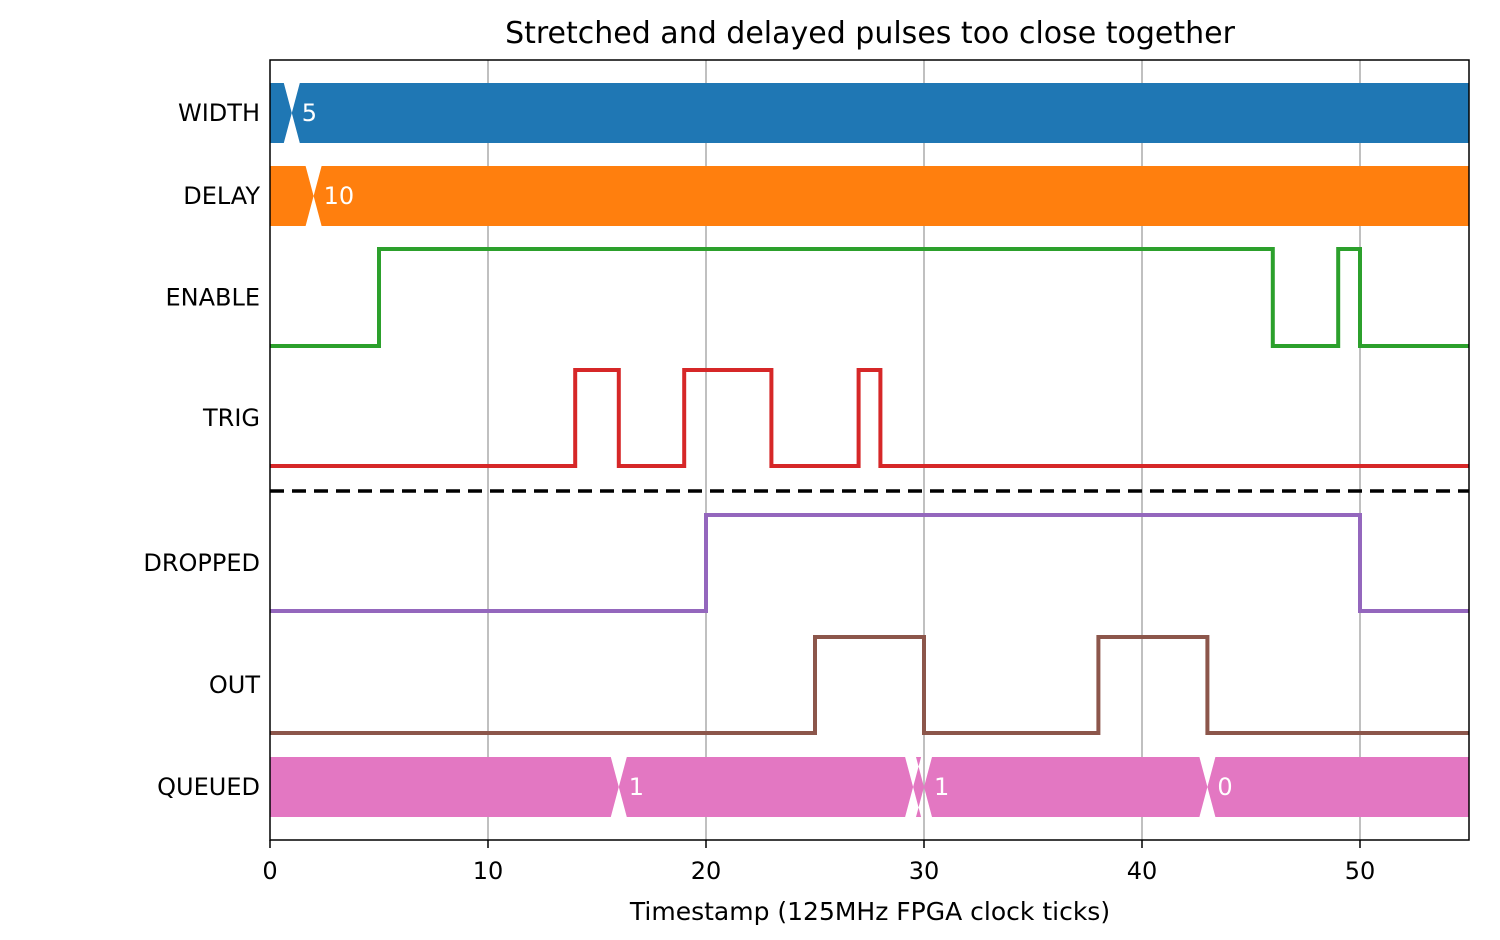  I want to click on x-axis-ticks: 0 10 20 30 40 50, so click(818, 862).